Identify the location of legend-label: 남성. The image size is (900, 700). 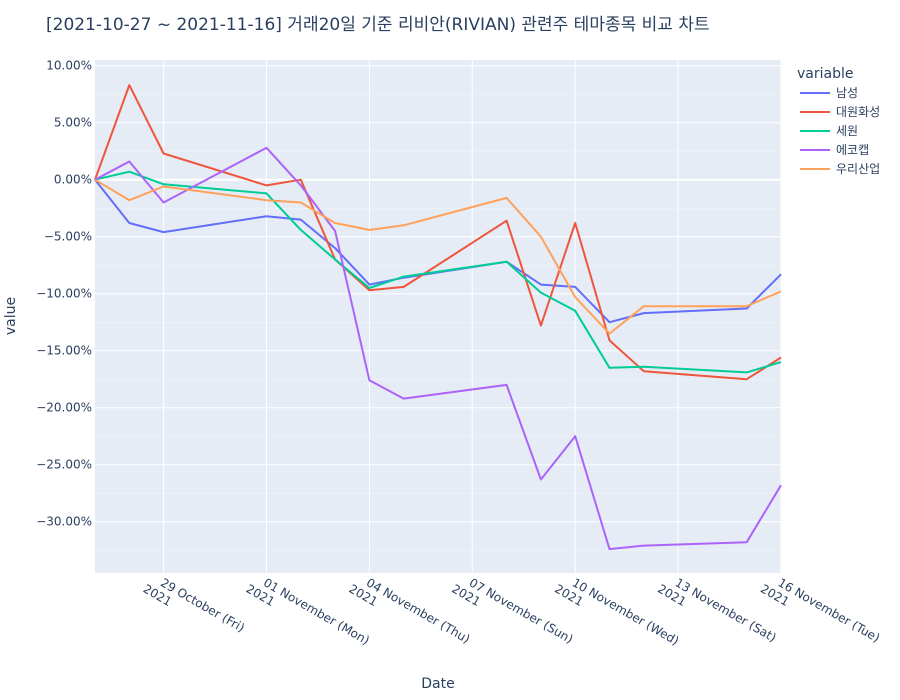
(847, 93).